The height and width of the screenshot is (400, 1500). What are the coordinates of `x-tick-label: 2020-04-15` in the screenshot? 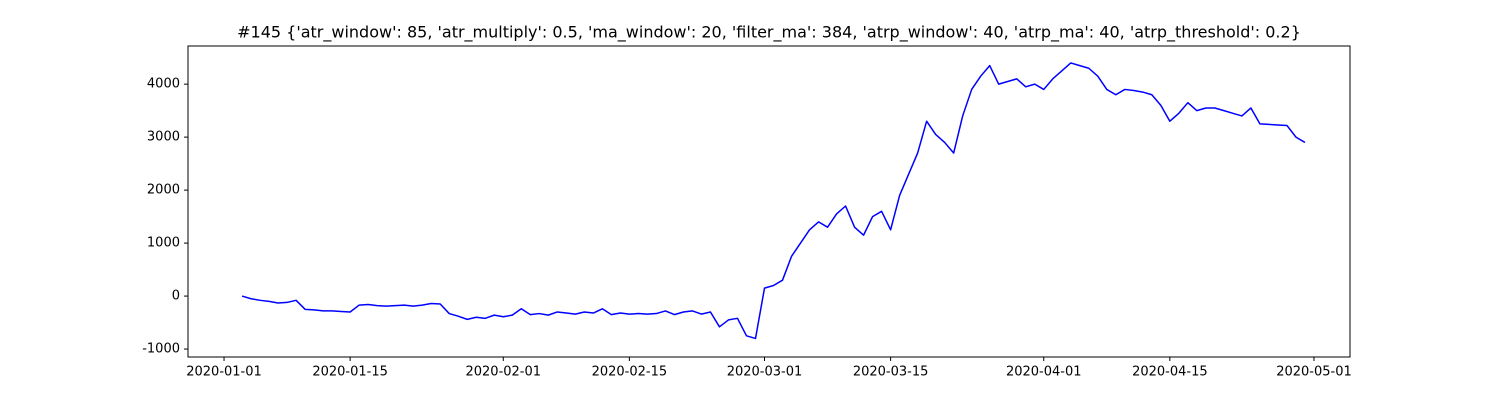 It's located at (1170, 372).